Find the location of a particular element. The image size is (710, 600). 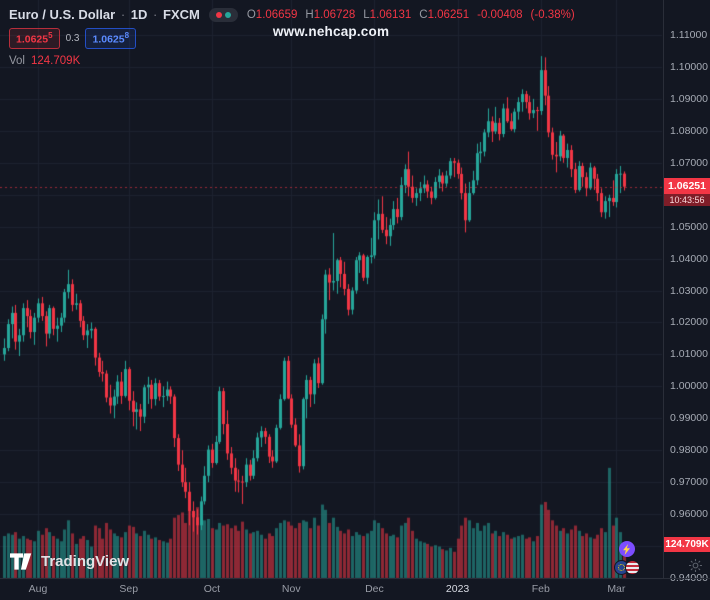

tradingview-logo: TradingView is located at coordinates (69, 561).